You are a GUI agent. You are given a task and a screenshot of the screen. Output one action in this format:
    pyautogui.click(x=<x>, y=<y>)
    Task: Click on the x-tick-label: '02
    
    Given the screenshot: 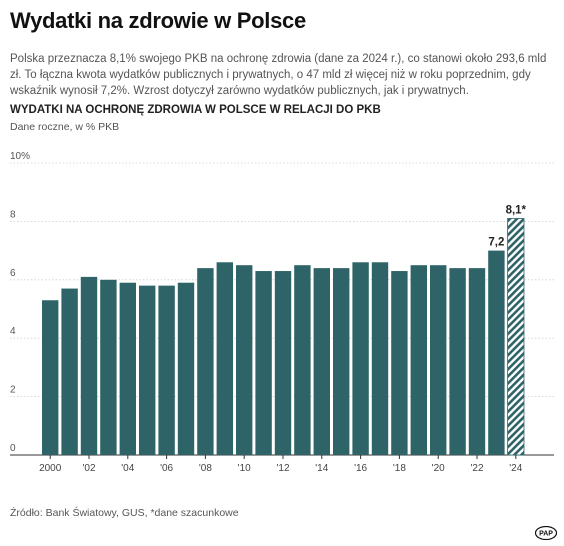 What is the action you would take?
    pyautogui.click(x=88, y=468)
    